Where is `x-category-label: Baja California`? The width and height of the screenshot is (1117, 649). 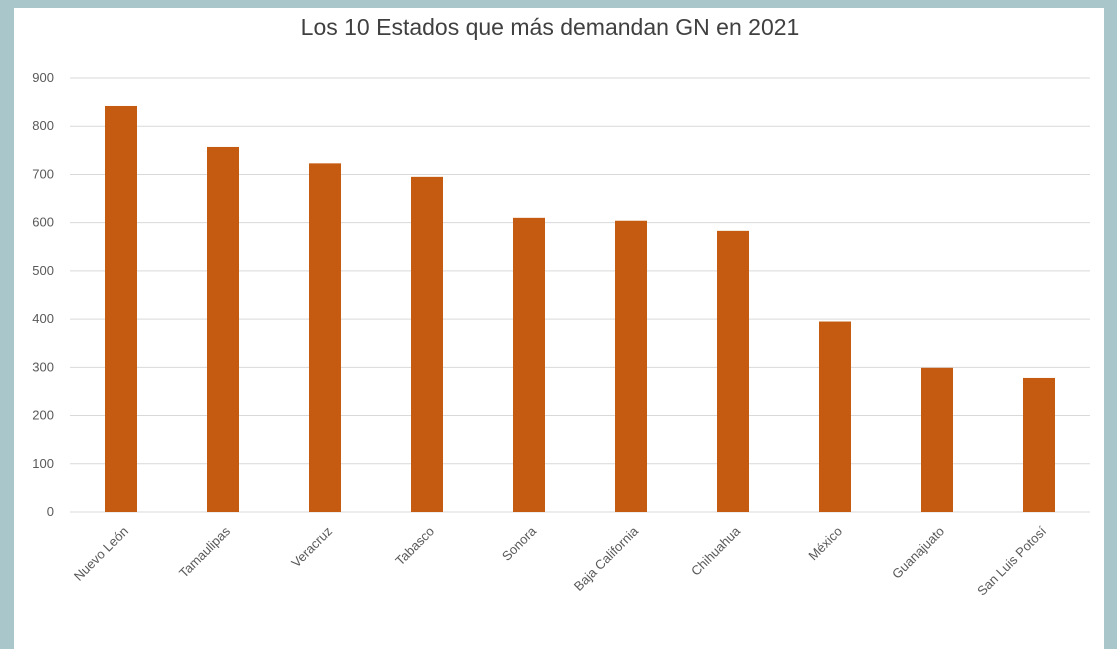 x-category-label: Baja California is located at coordinates (606, 558).